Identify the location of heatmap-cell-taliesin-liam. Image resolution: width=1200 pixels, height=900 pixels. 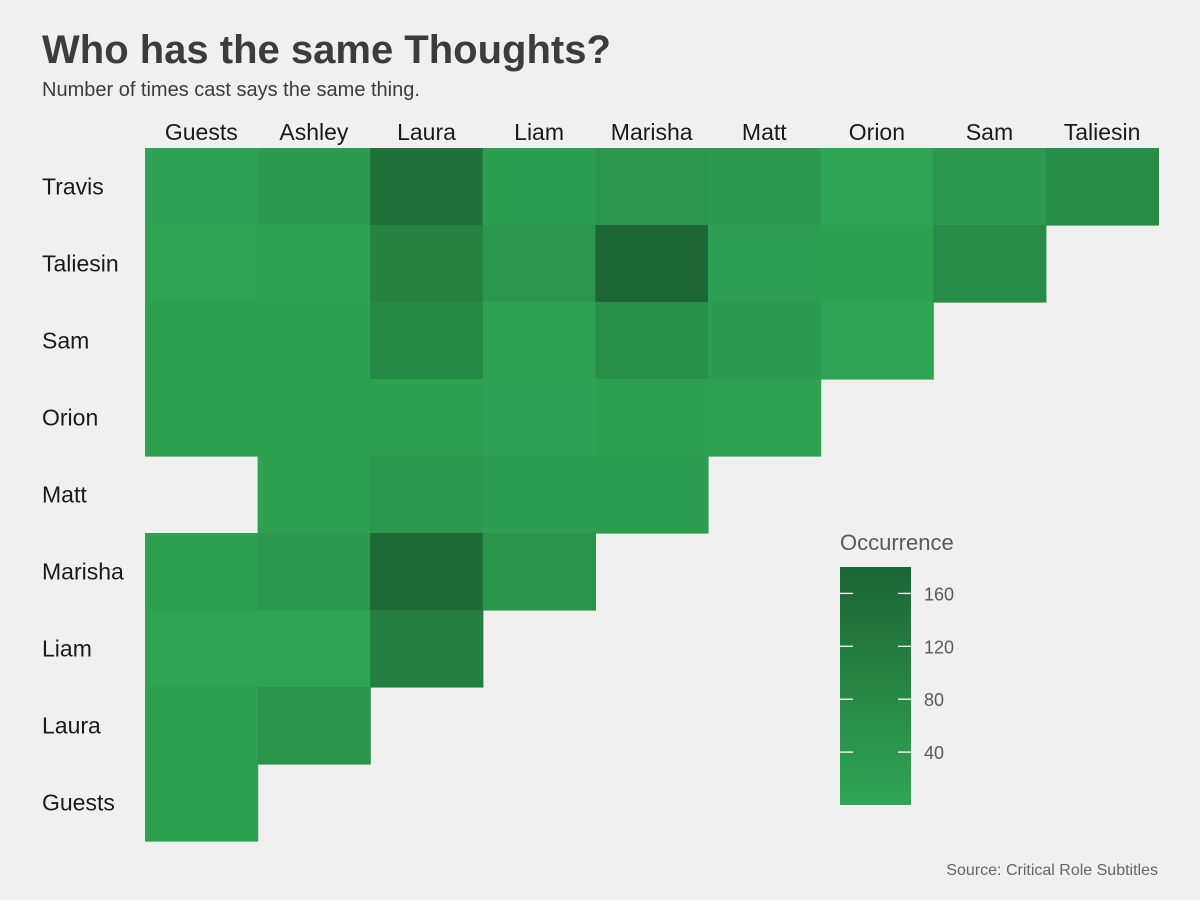
(539, 264).